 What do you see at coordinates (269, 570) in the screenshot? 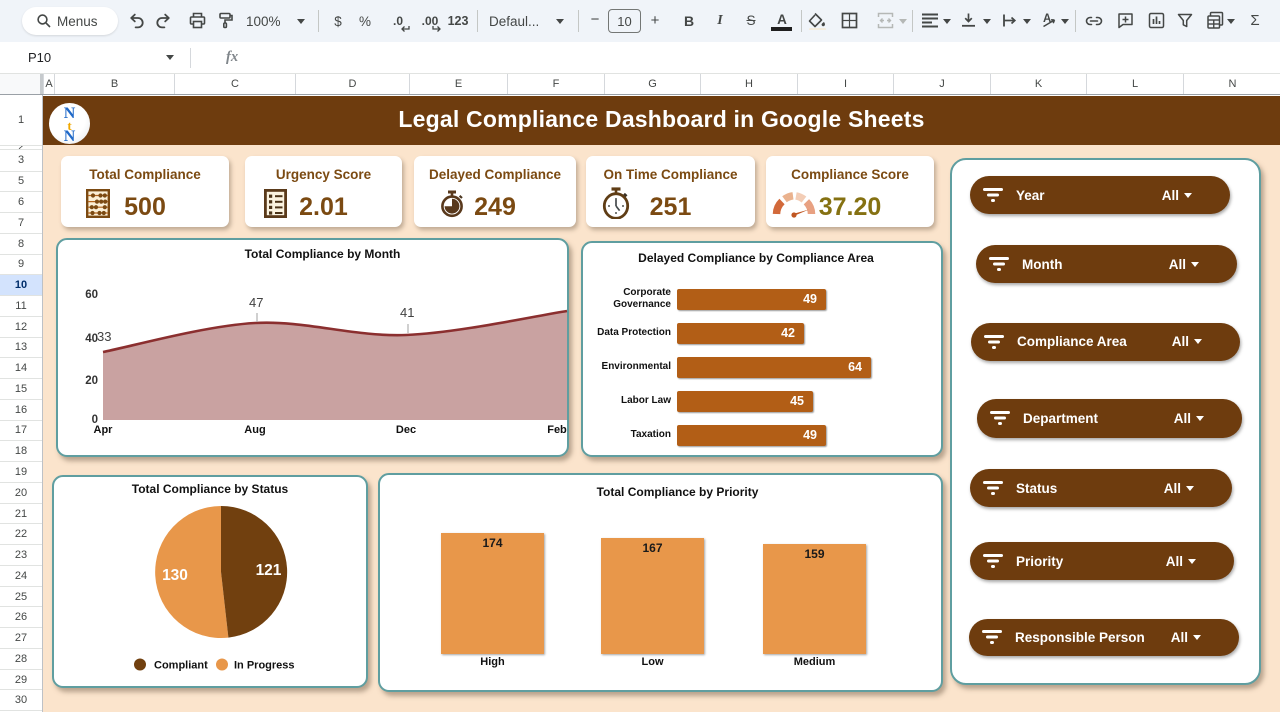
I see `svg-text: 121` at bounding box center [269, 570].